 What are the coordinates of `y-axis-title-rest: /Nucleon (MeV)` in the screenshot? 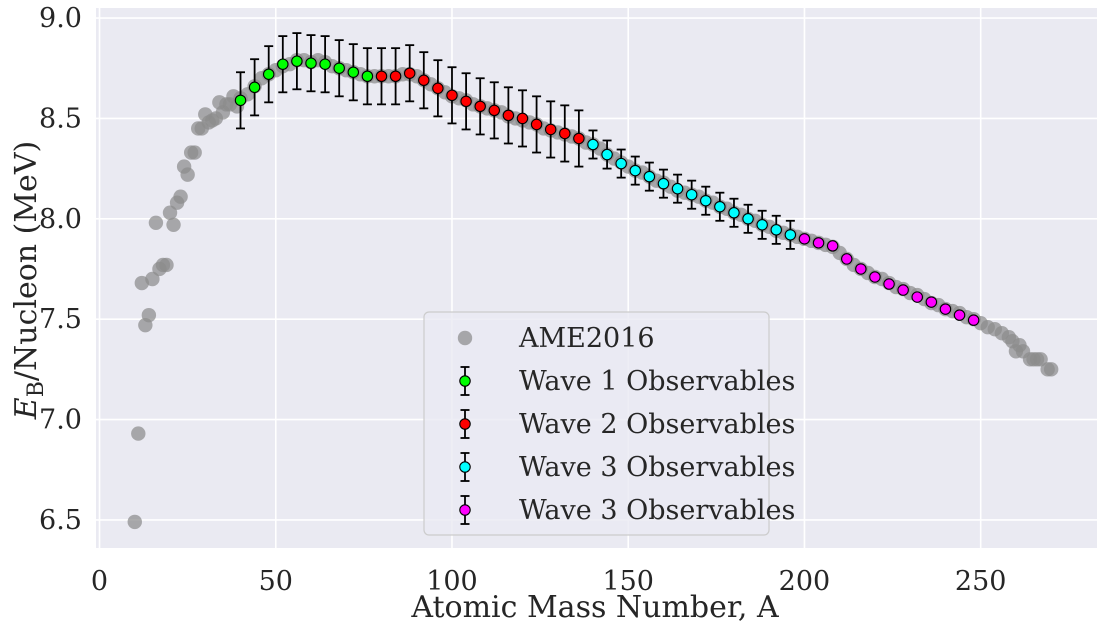 It's located at (26, 261).